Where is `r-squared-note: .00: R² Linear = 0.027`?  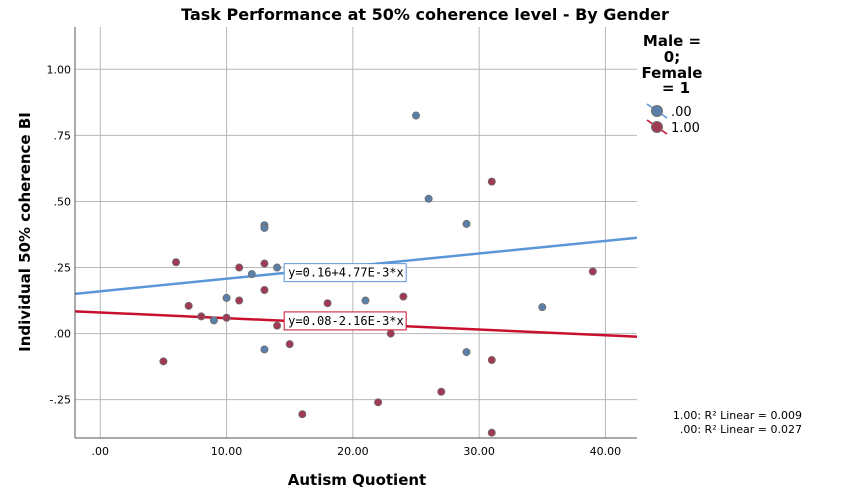 r-squared-note: .00: R² Linear = 0.027 is located at coordinates (741, 429).